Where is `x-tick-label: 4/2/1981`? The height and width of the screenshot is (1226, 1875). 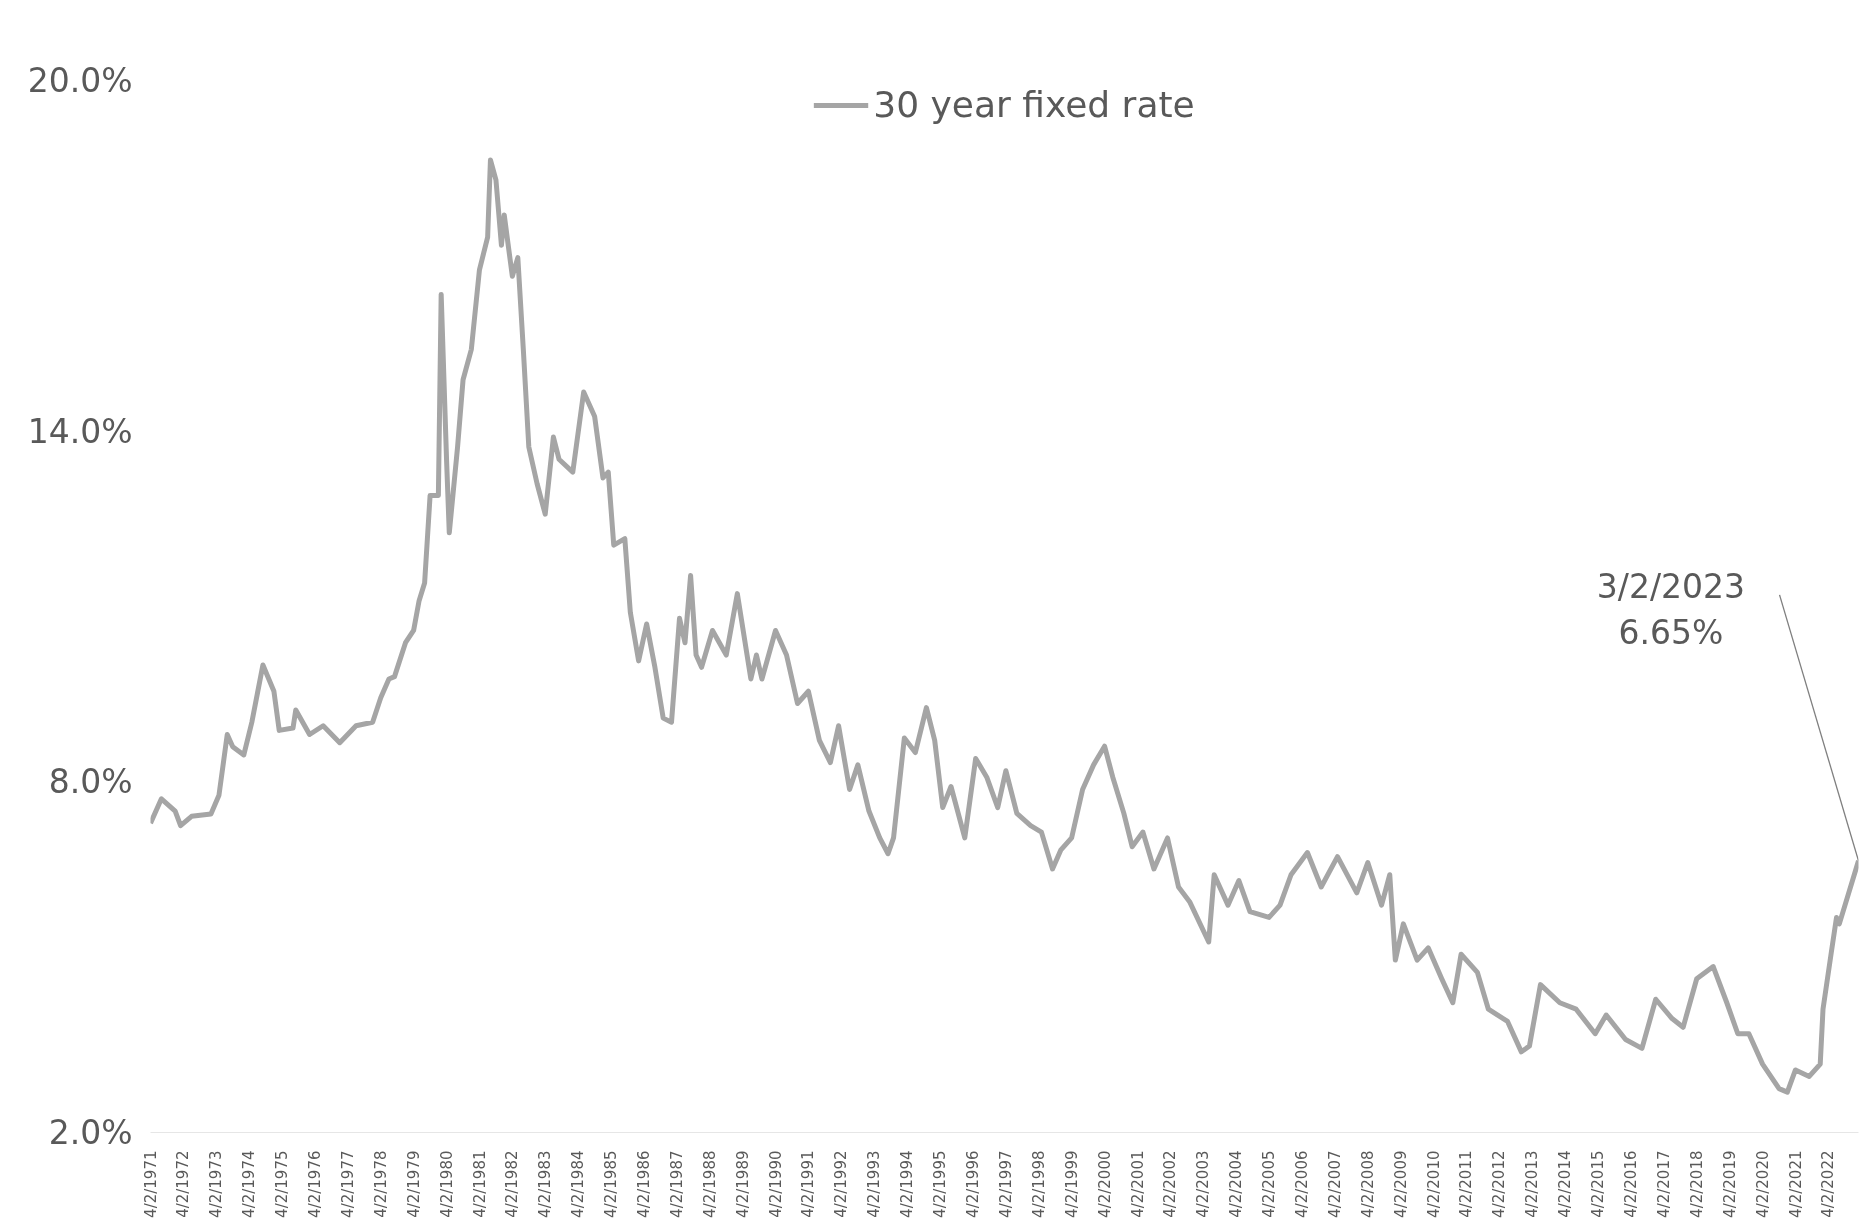
x-tick-label: 4/2/1981 is located at coordinates (479, 1184).